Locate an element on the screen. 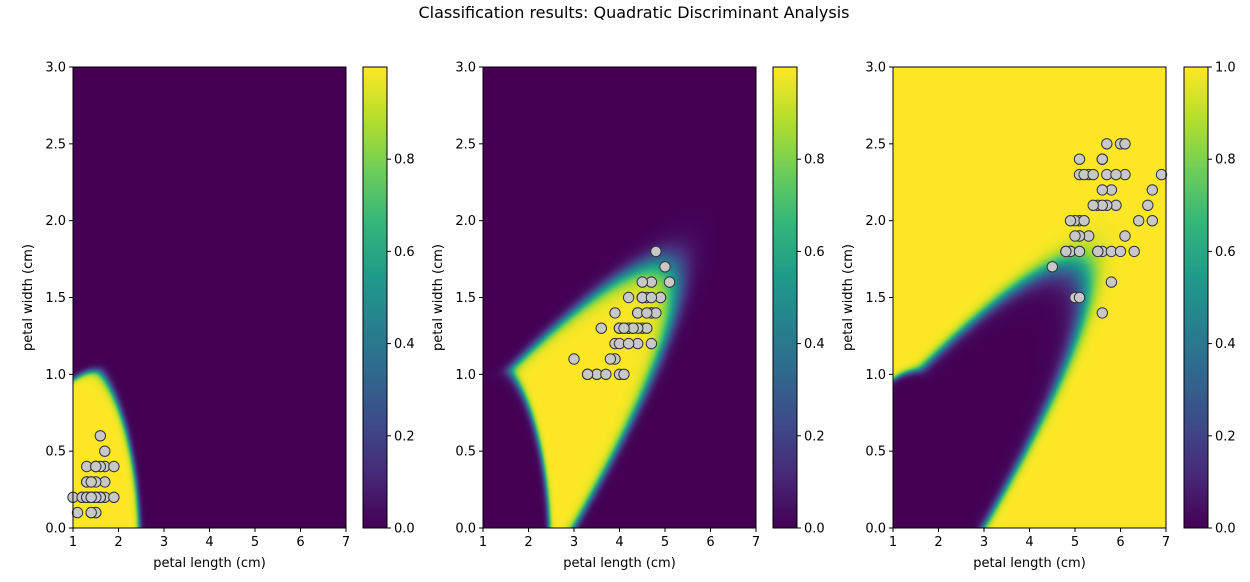 The width and height of the screenshot is (1250, 582). colorbar-tick-label: 0.4 is located at coordinates (404, 344).